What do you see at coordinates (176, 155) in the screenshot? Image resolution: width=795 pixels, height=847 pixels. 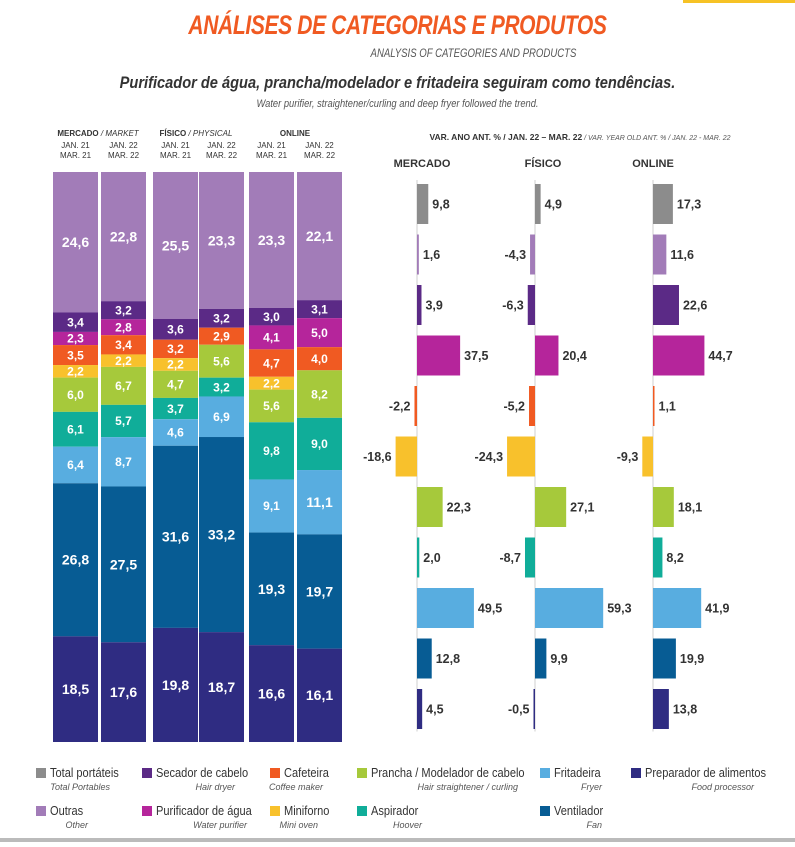 I see `column-period-label: MAR. 21` at bounding box center [176, 155].